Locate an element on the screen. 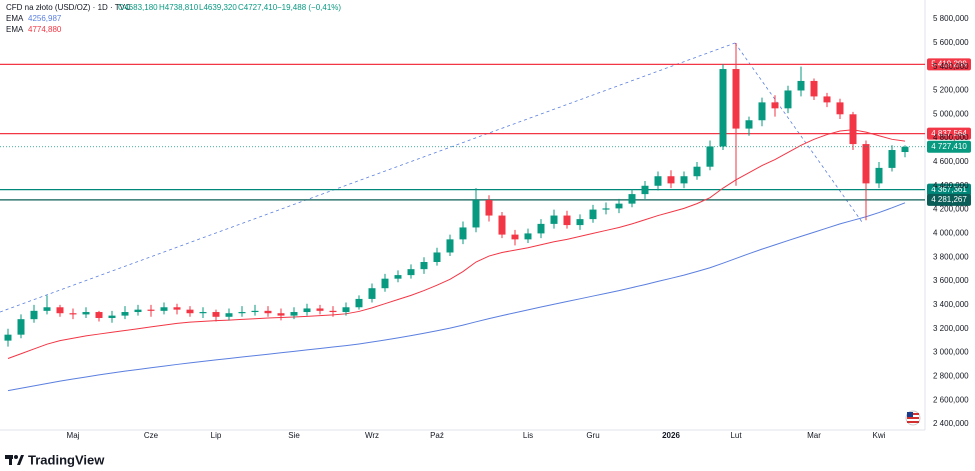 Image resolution: width=975 pixels, height=471 pixels. y-tick-label: 4 600,000 is located at coordinates (951, 161).